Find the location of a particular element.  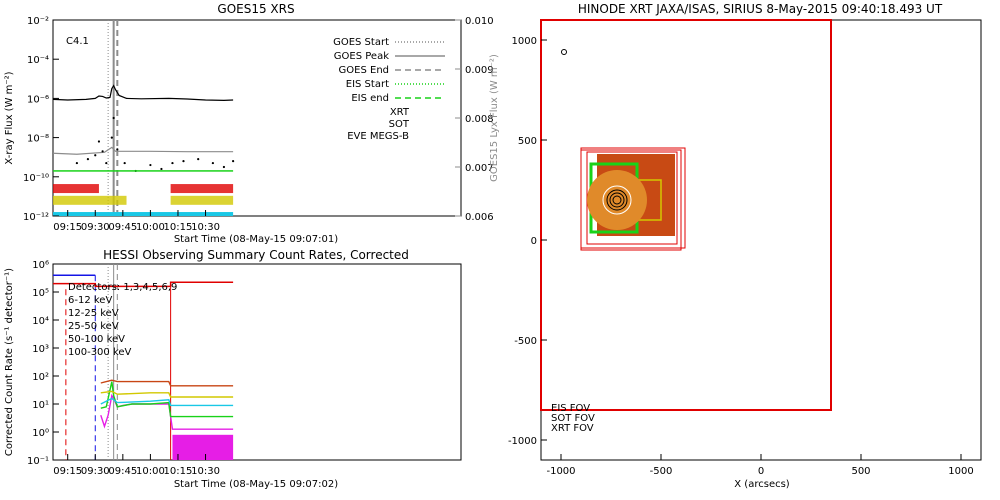

goes-y-tick-label: 10⁻⁸ is located at coordinates (38, 139).